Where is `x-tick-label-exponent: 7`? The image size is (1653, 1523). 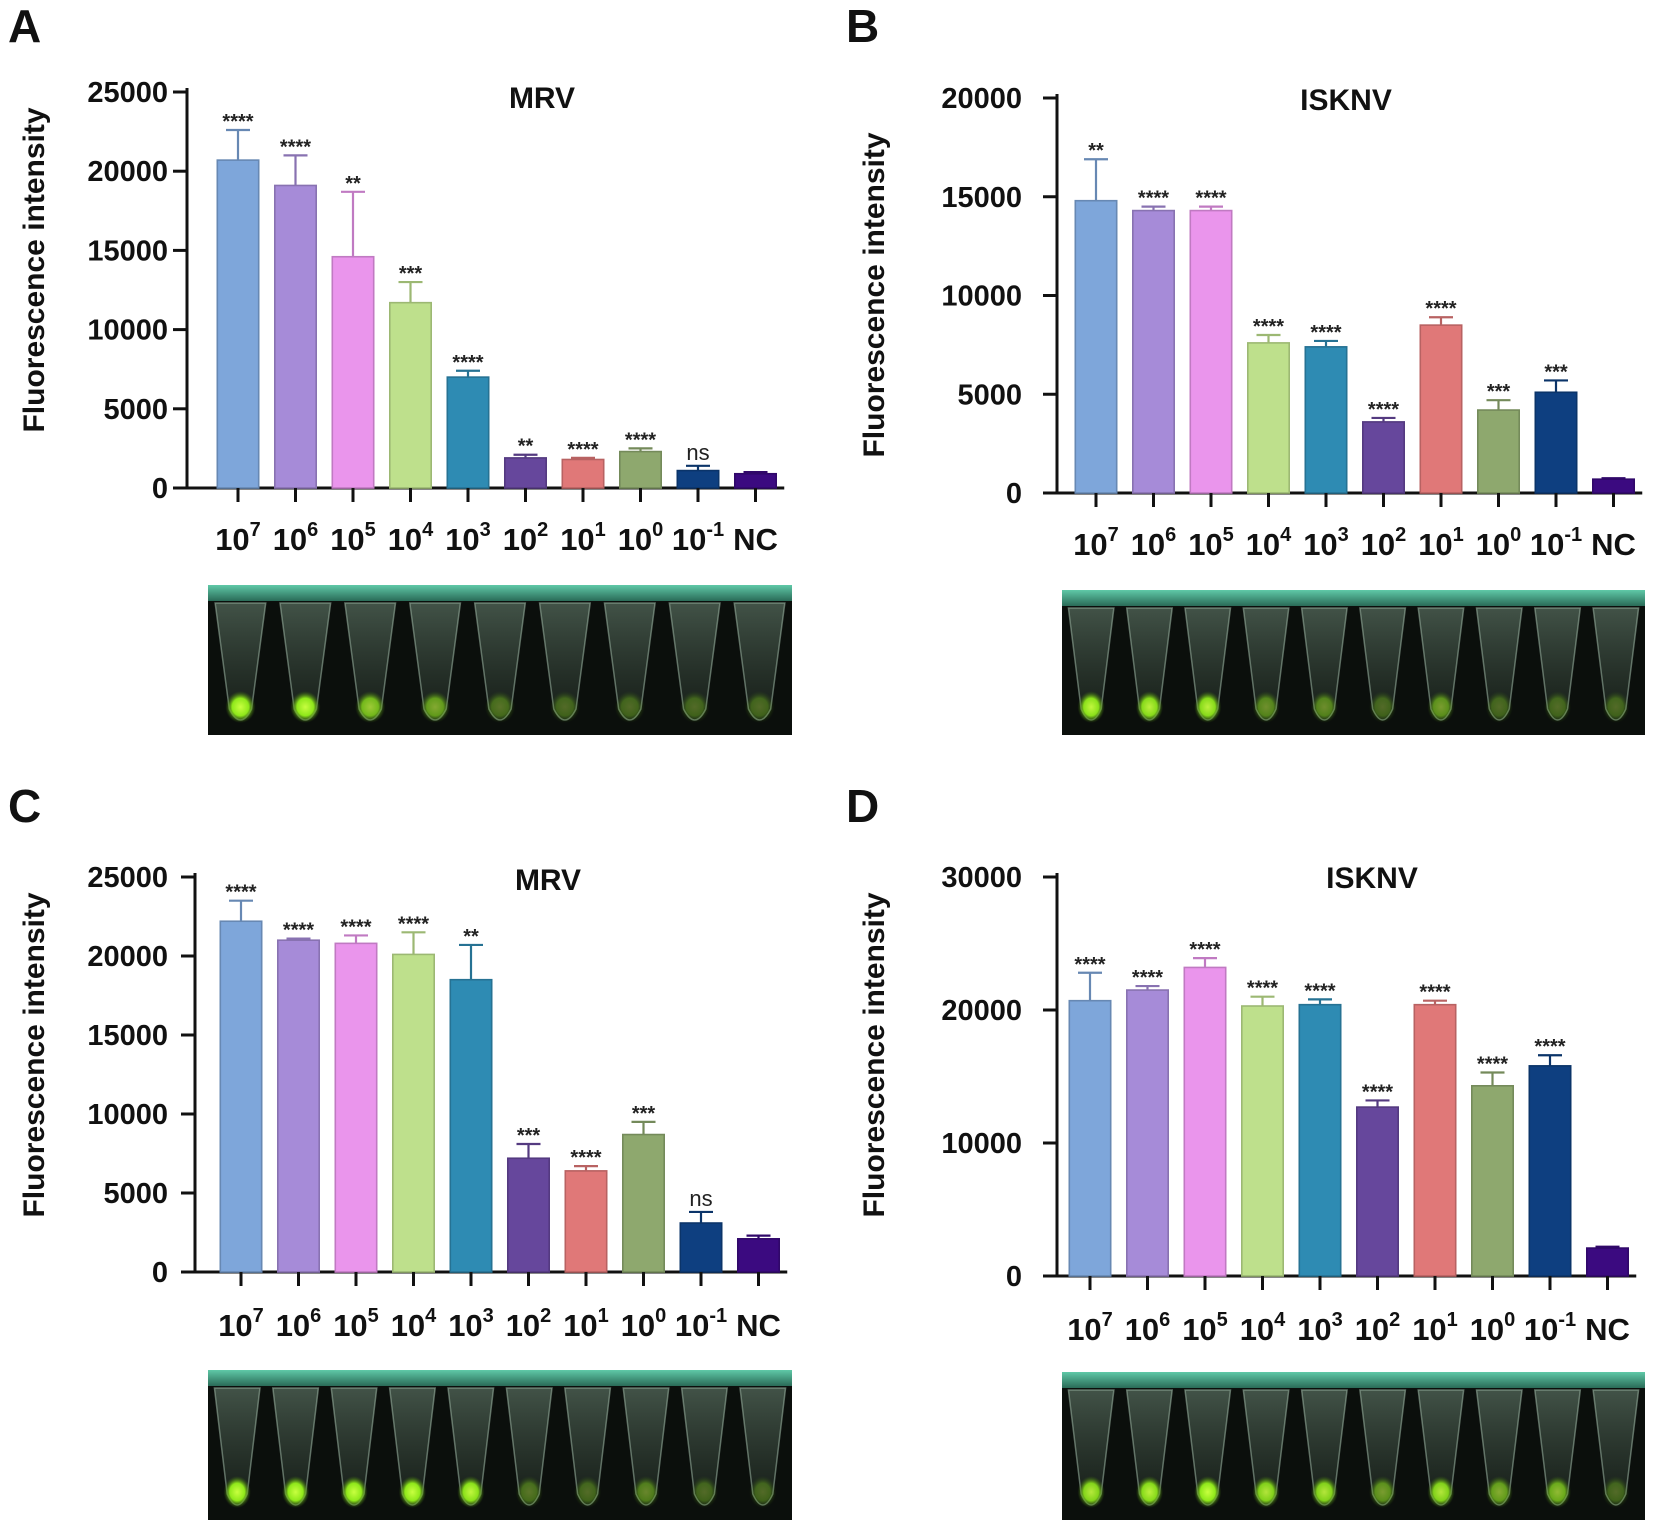 x-tick-label-exponent: 7 is located at coordinates (258, 1316).